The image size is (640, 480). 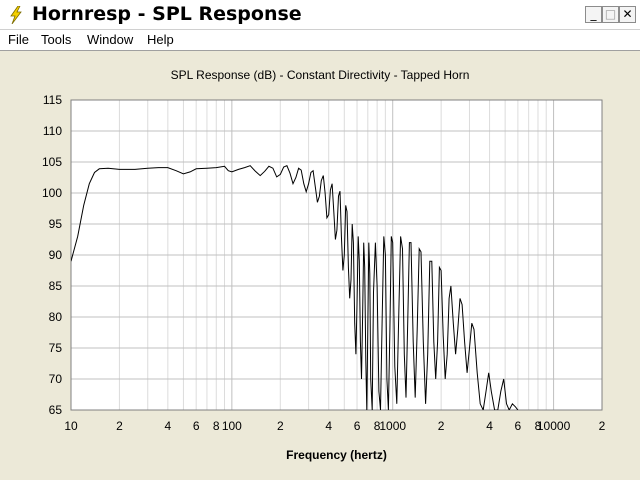 I want to click on y-tick-label: 115, so click(x=52, y=100).